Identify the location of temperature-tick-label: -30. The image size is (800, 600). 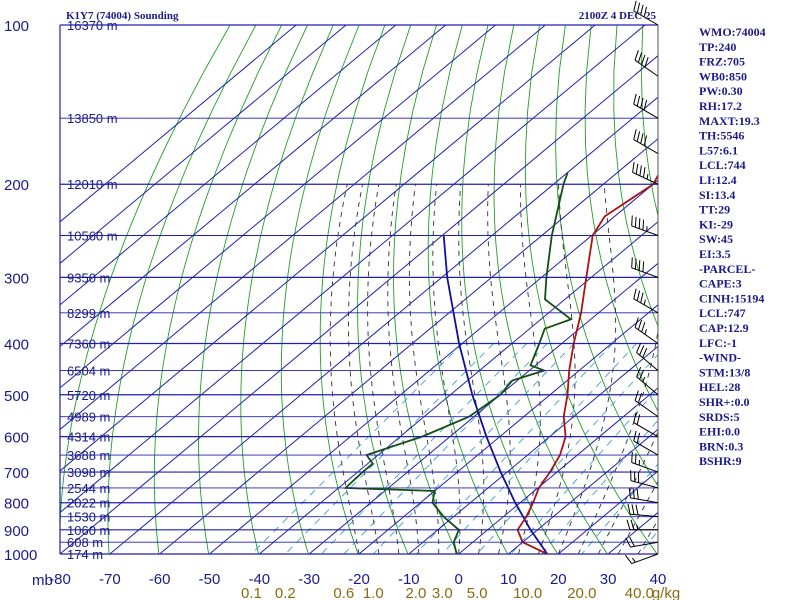
(309, 579).